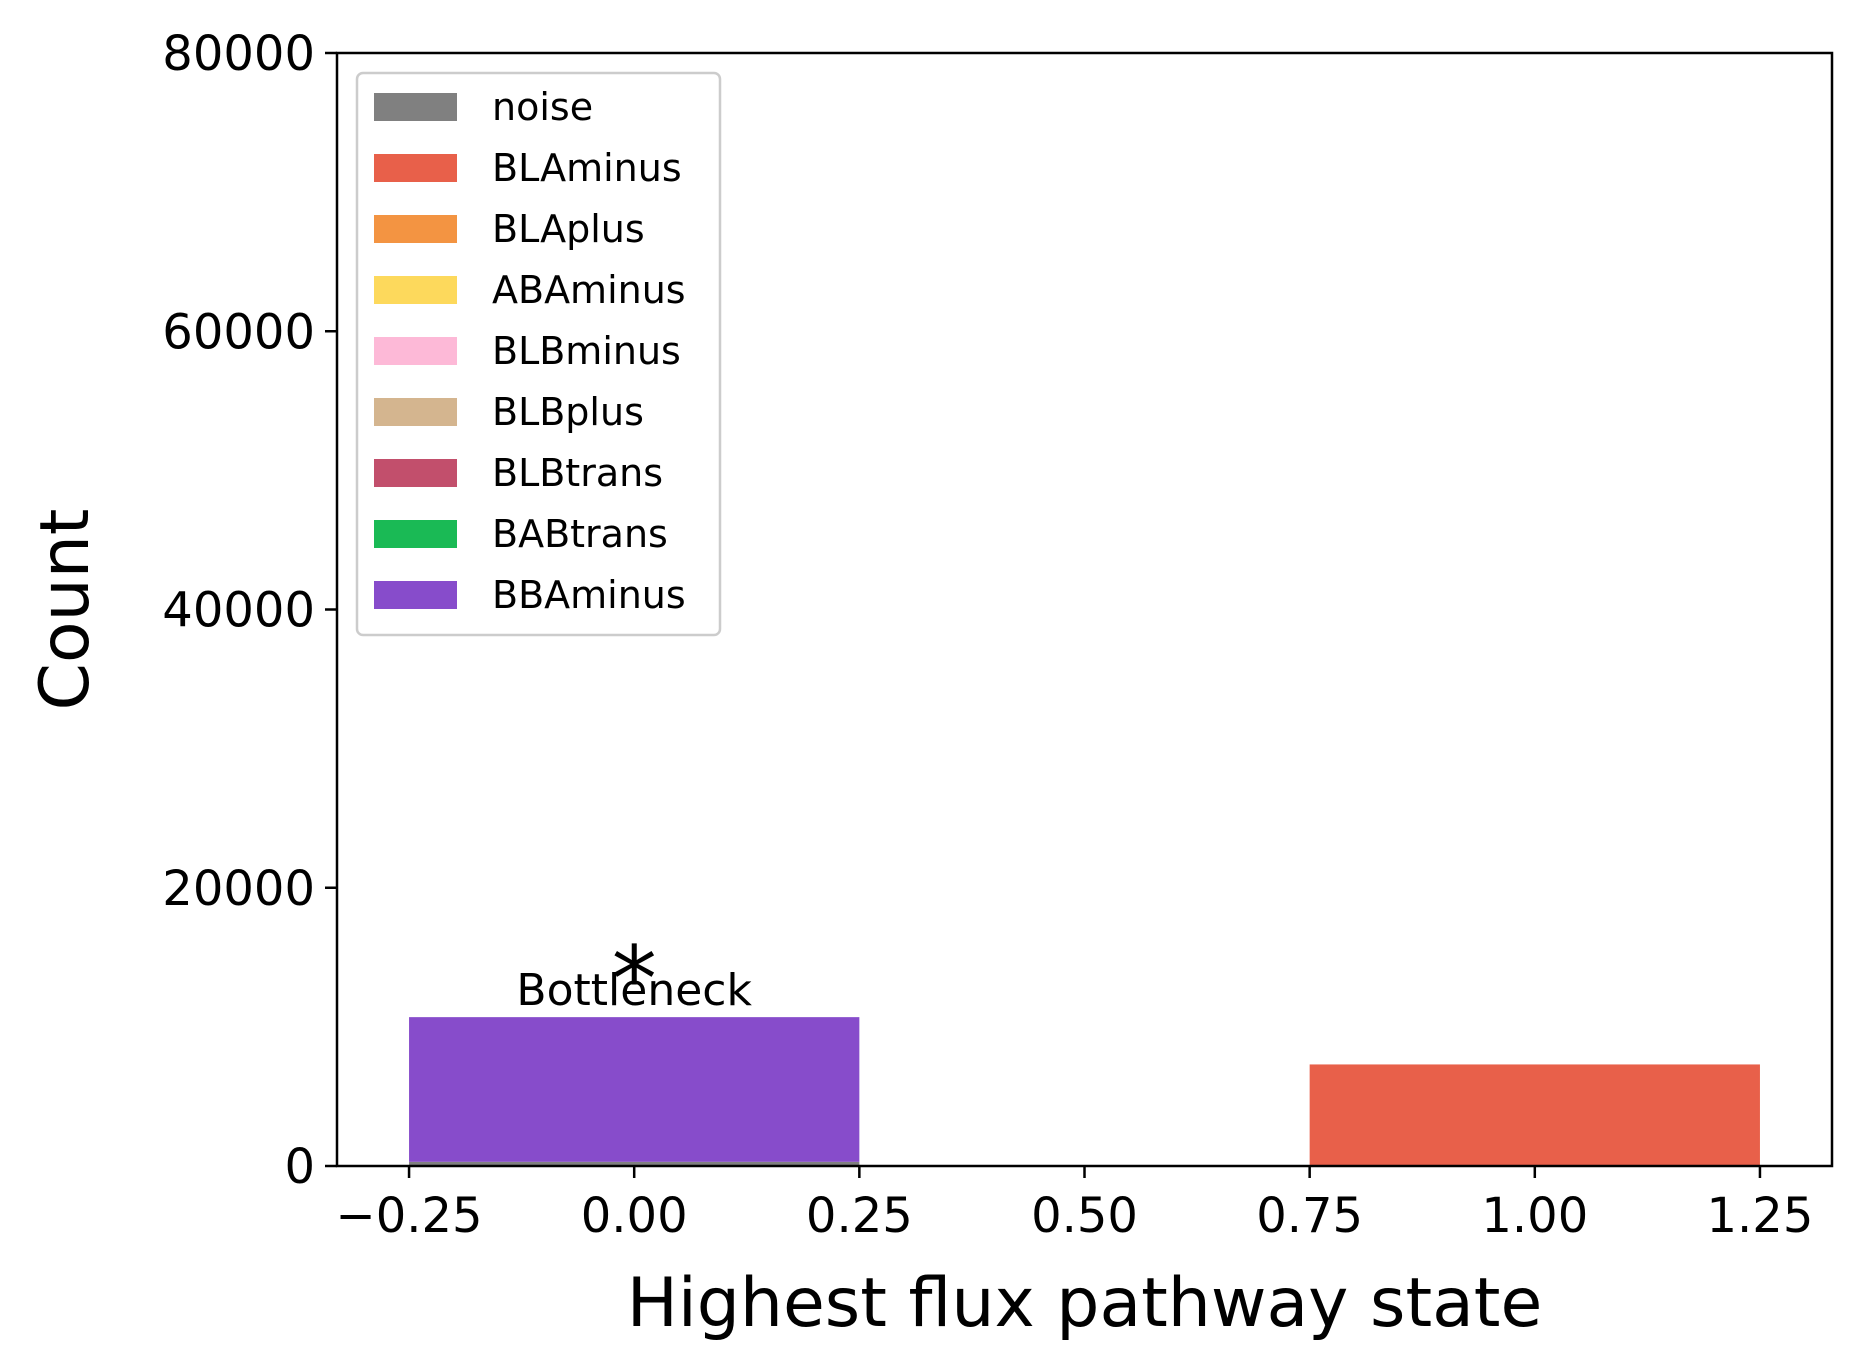 The width and height of the screenshot is (1852, 1367). Describe the element at coordinates (415, 168) in the screenshot. I see `legend-swatch-BLAminus` at that location.